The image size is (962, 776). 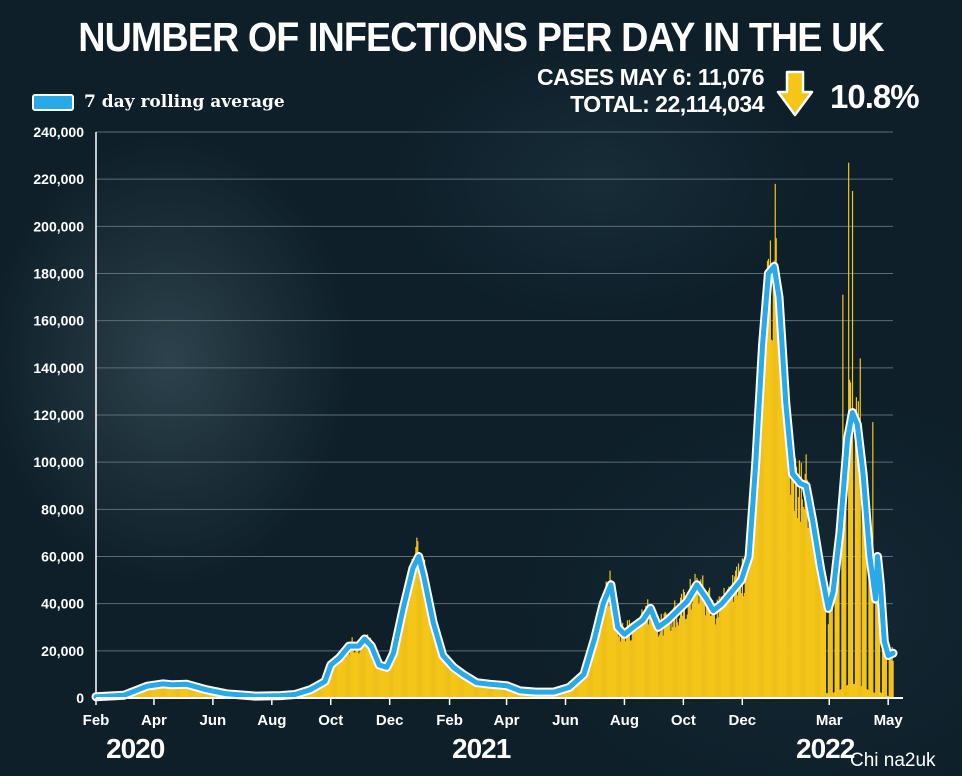 I want to click on total-cases: TOTAL: 22,114,034, so click(x=667, y=104).